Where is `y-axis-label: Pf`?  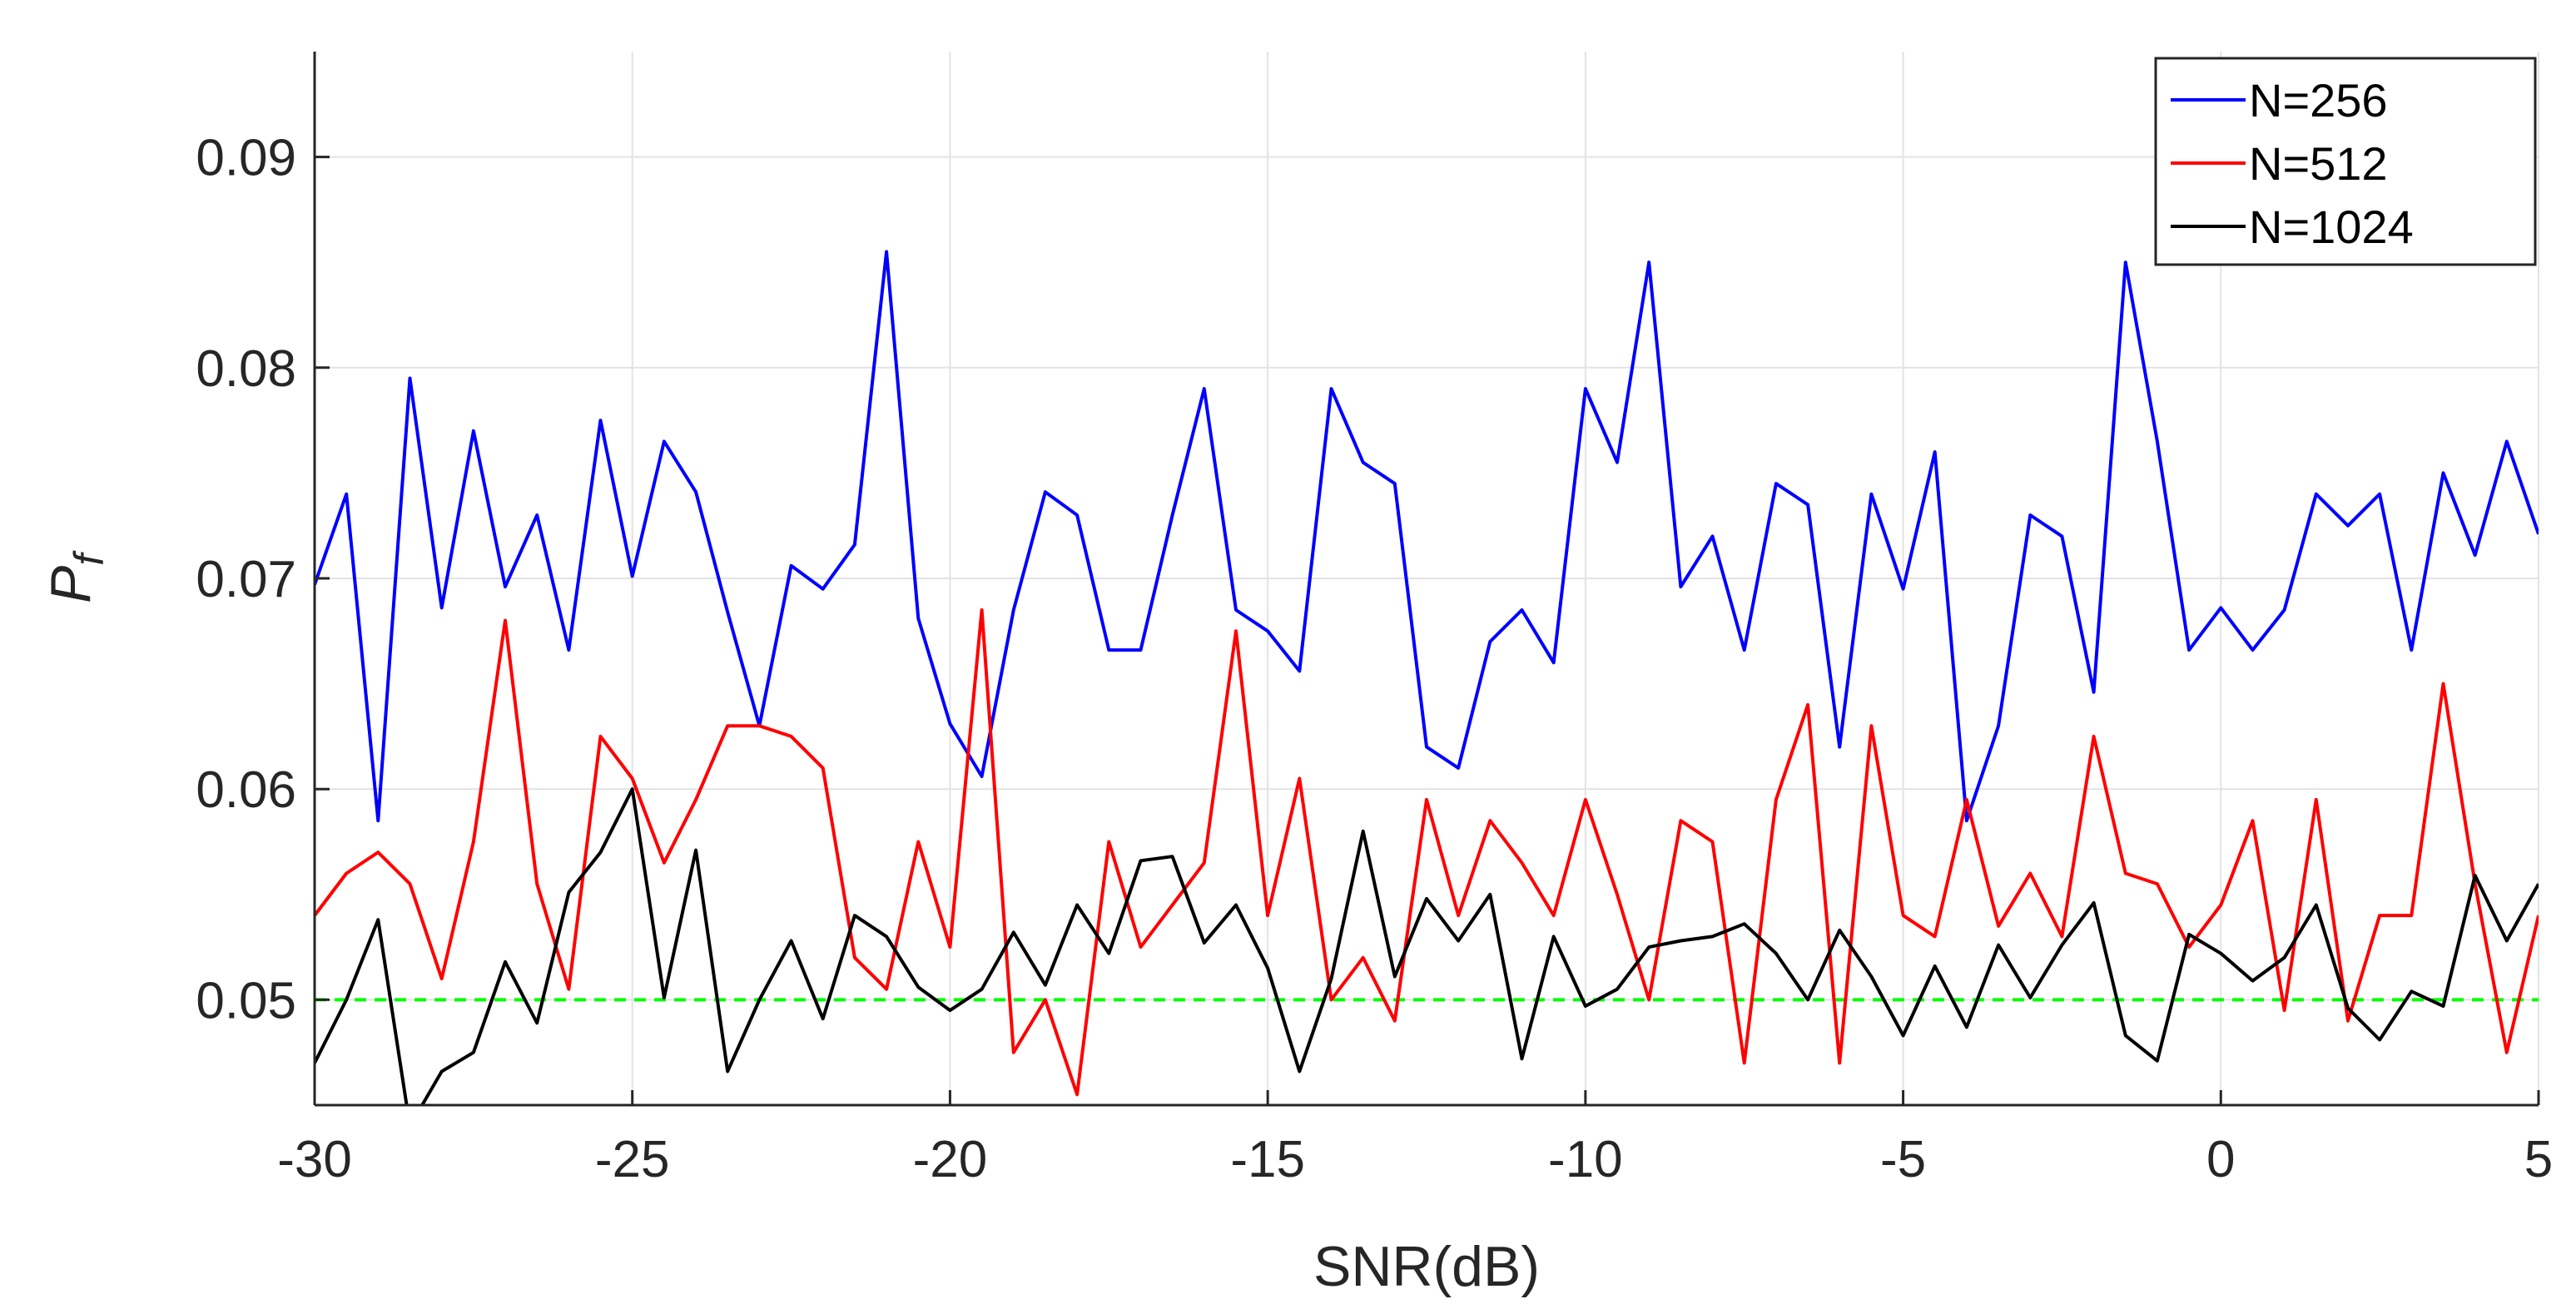 y-axis-label: Pf is located at coordinates (75, 576).